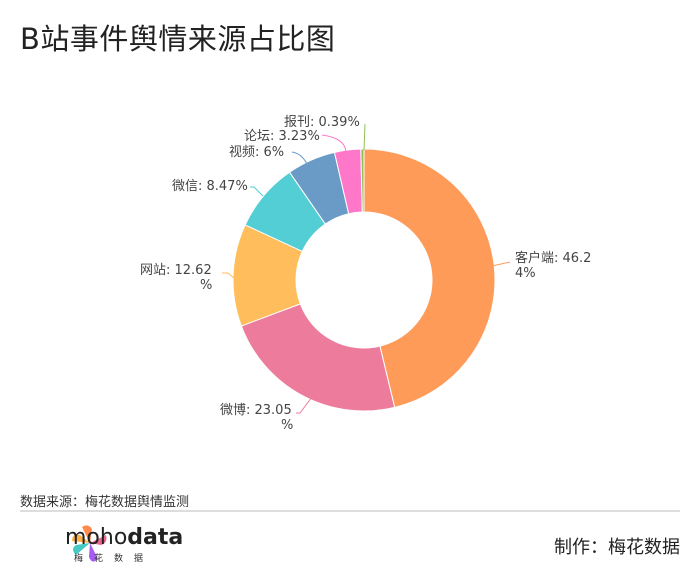 This screenshot has height=576, width=700. What do you see at coordinates (206, 285) in the screenshot?
I see `slice-label-网站: %` at bounding box center [206, 285].